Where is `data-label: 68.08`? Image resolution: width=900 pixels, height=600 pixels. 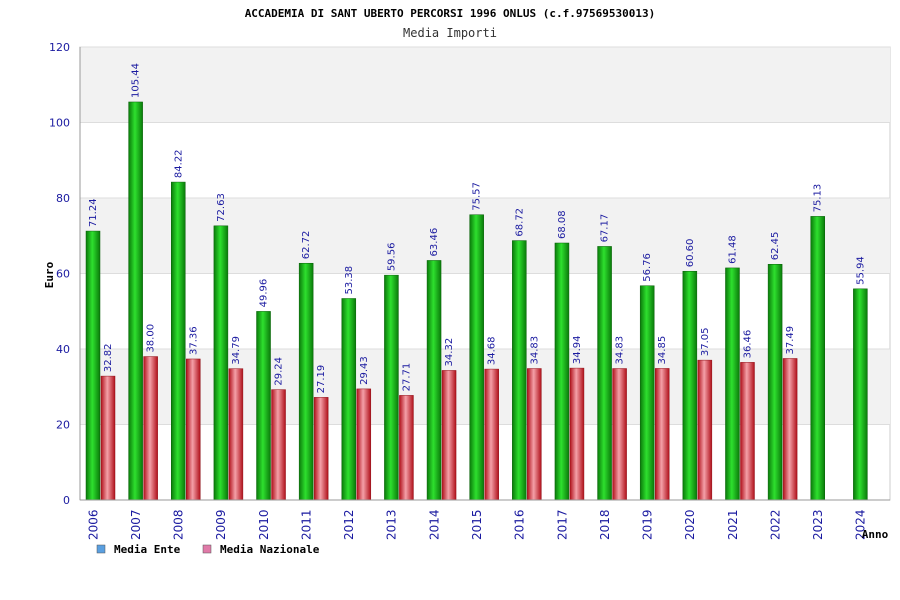
data-label: 68.08 is located at coordinates (562, 224).